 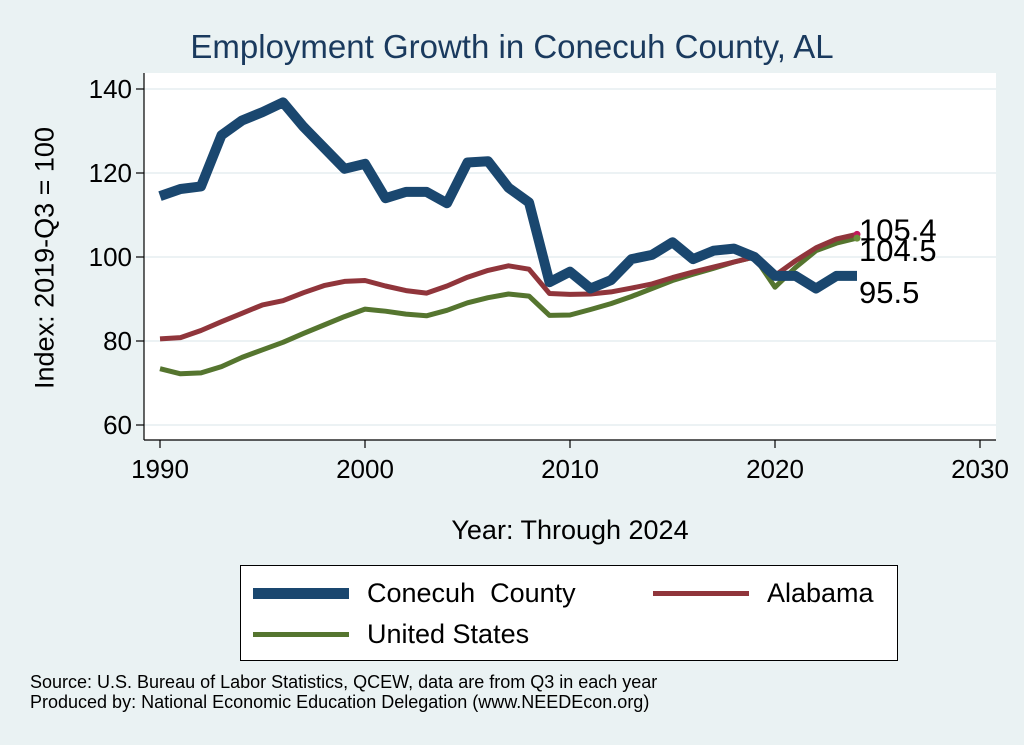 I want to click on legend-swatch-alabama, so click(x=701, y=593).